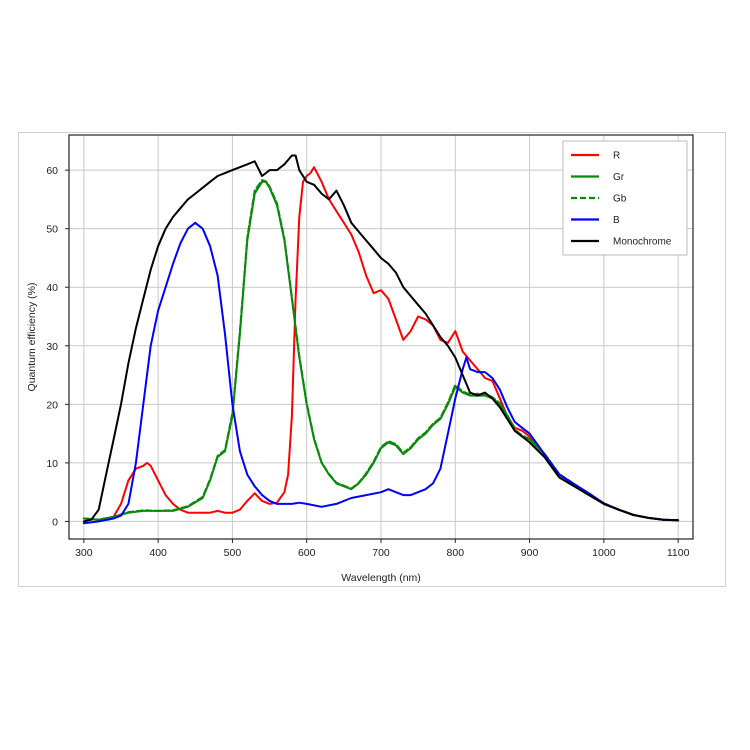 Image resolution: width=750 pixels, height=750 pixels. I want to click on y-tick-label: 20, so click(52, 405).